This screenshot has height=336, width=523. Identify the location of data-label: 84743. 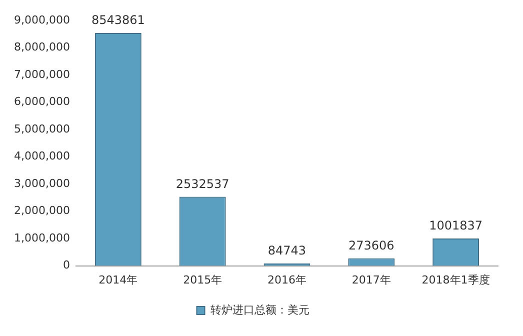
(287, 251).